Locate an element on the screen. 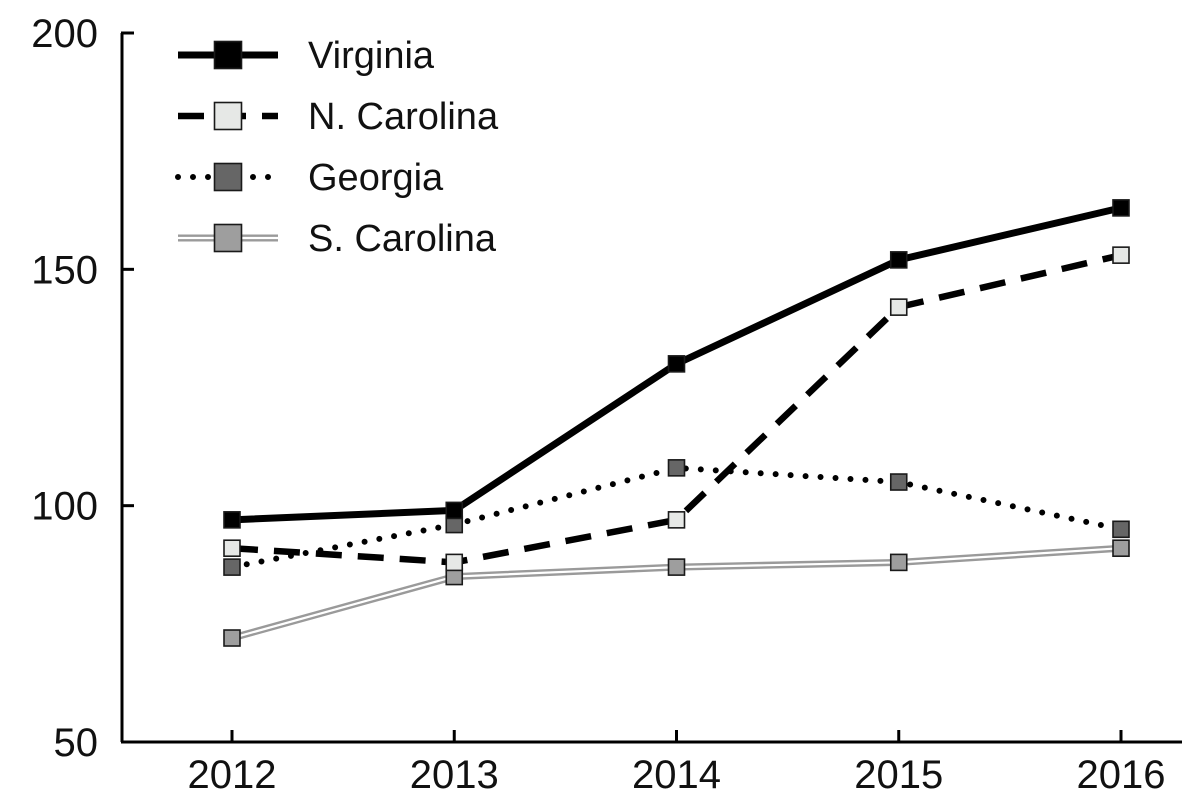  legend-item-georgia: Georgia is located at coordinates (309, 178).